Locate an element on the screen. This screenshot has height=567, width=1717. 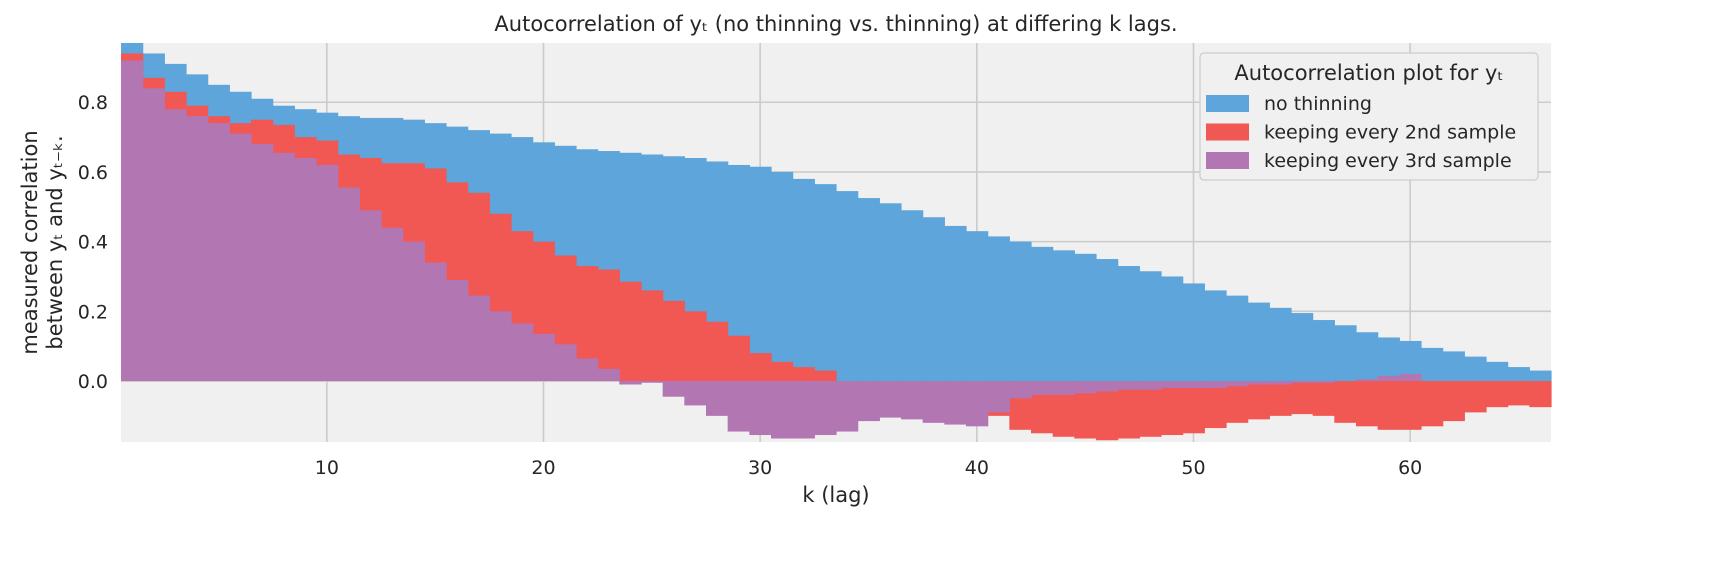
legend-label: keeping every 3rd sample is located at coordinates (1388, 161).